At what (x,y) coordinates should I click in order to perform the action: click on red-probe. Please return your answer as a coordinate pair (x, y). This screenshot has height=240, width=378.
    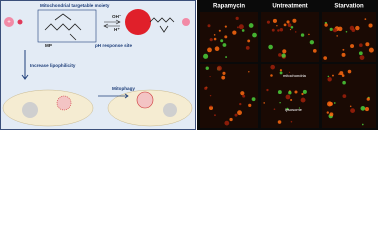
    Looking at the image, I should click on (138, 22).